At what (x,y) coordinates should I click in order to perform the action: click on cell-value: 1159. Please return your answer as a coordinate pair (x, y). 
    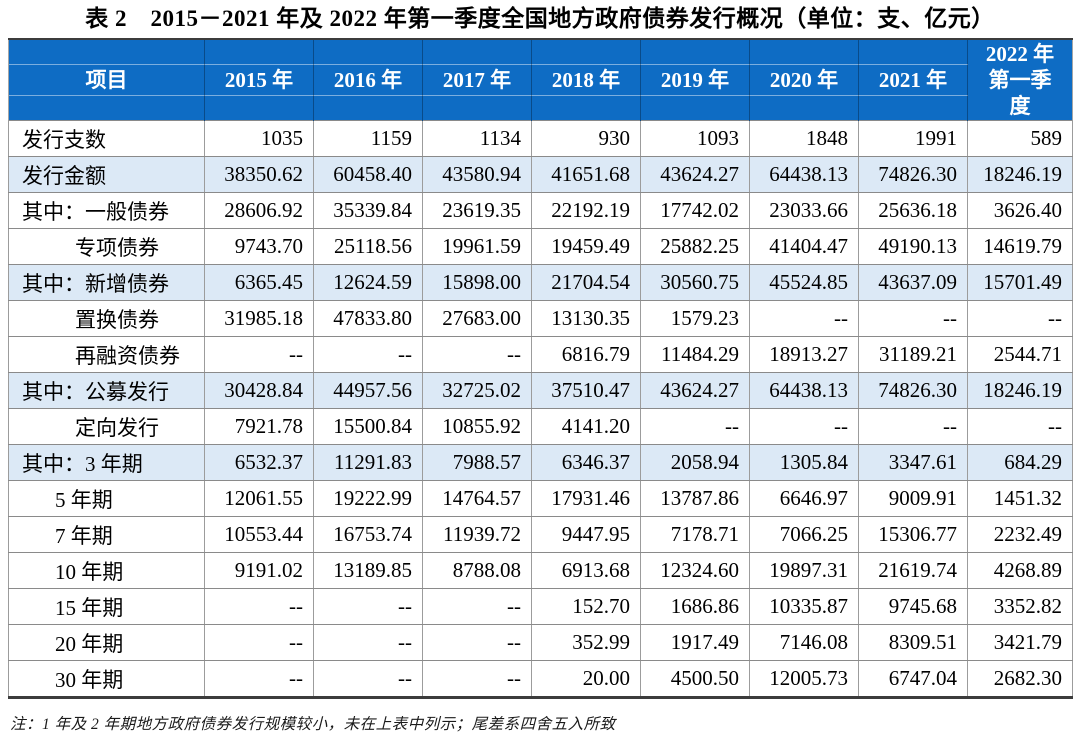
    Looking at the image, I should click on (368, 138).